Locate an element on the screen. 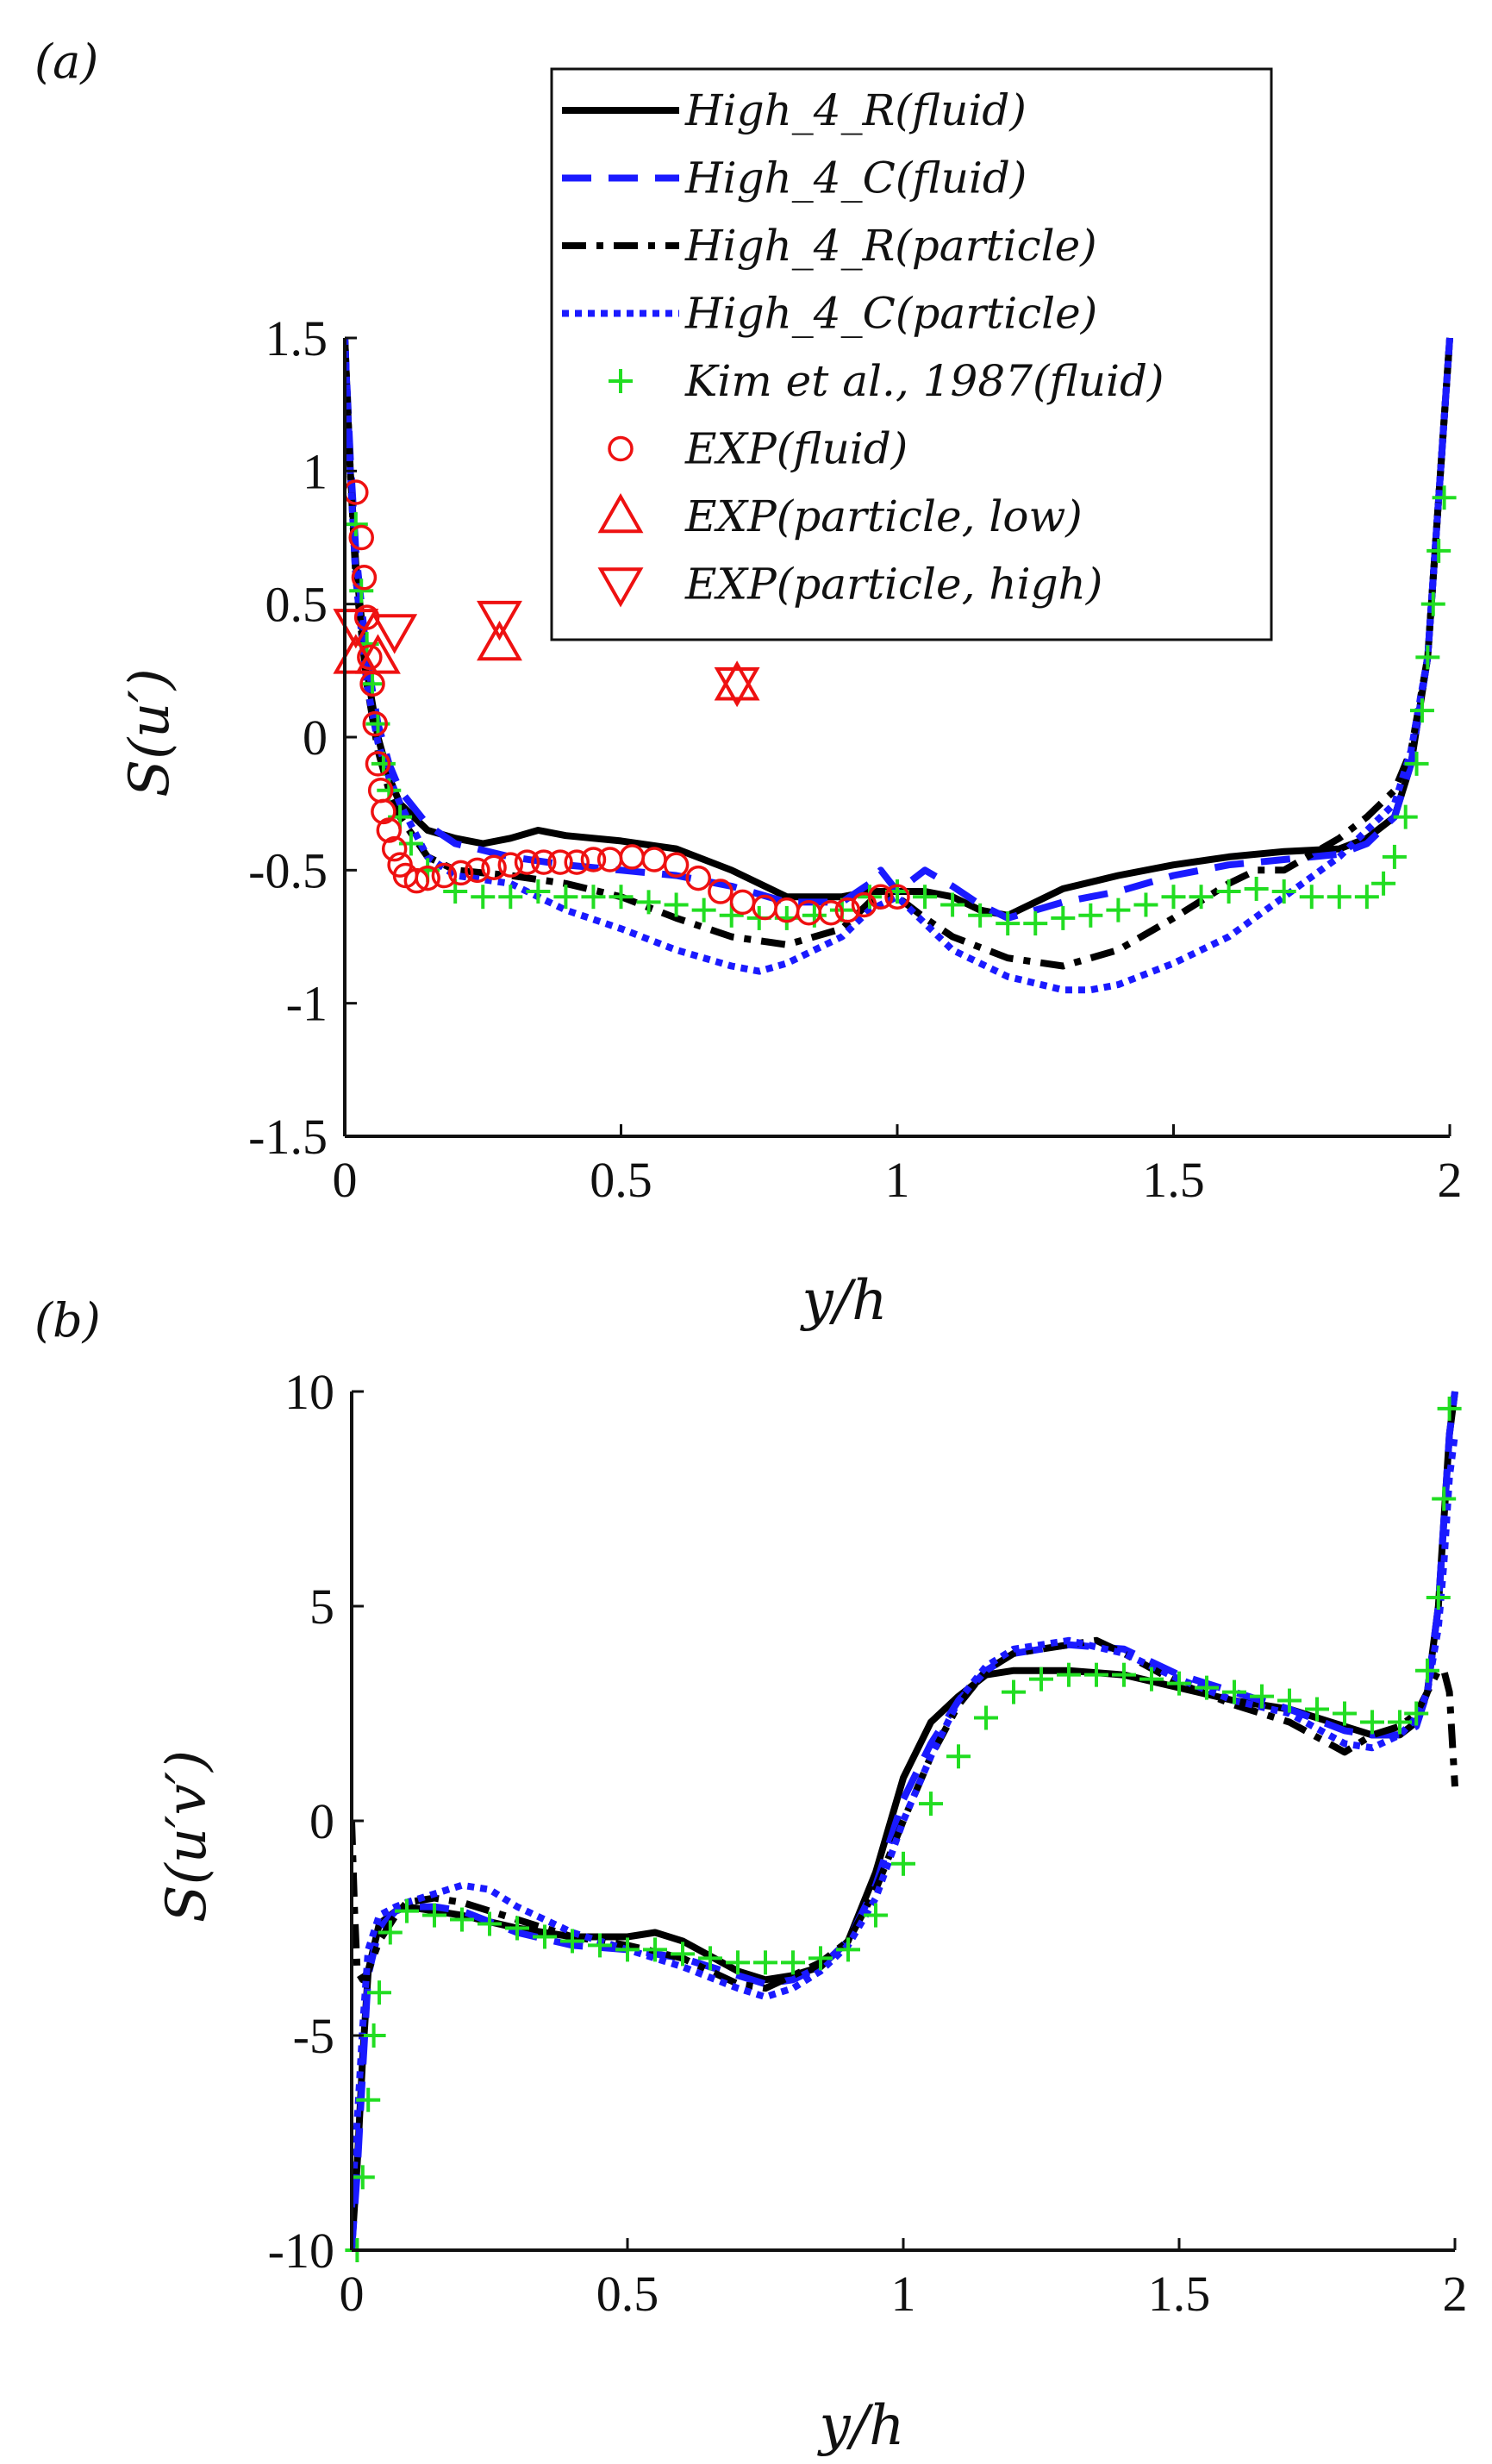  legend-item-high-4-c-fluid-label: High_4_C(fluid) is located at coordinates (855, 178).